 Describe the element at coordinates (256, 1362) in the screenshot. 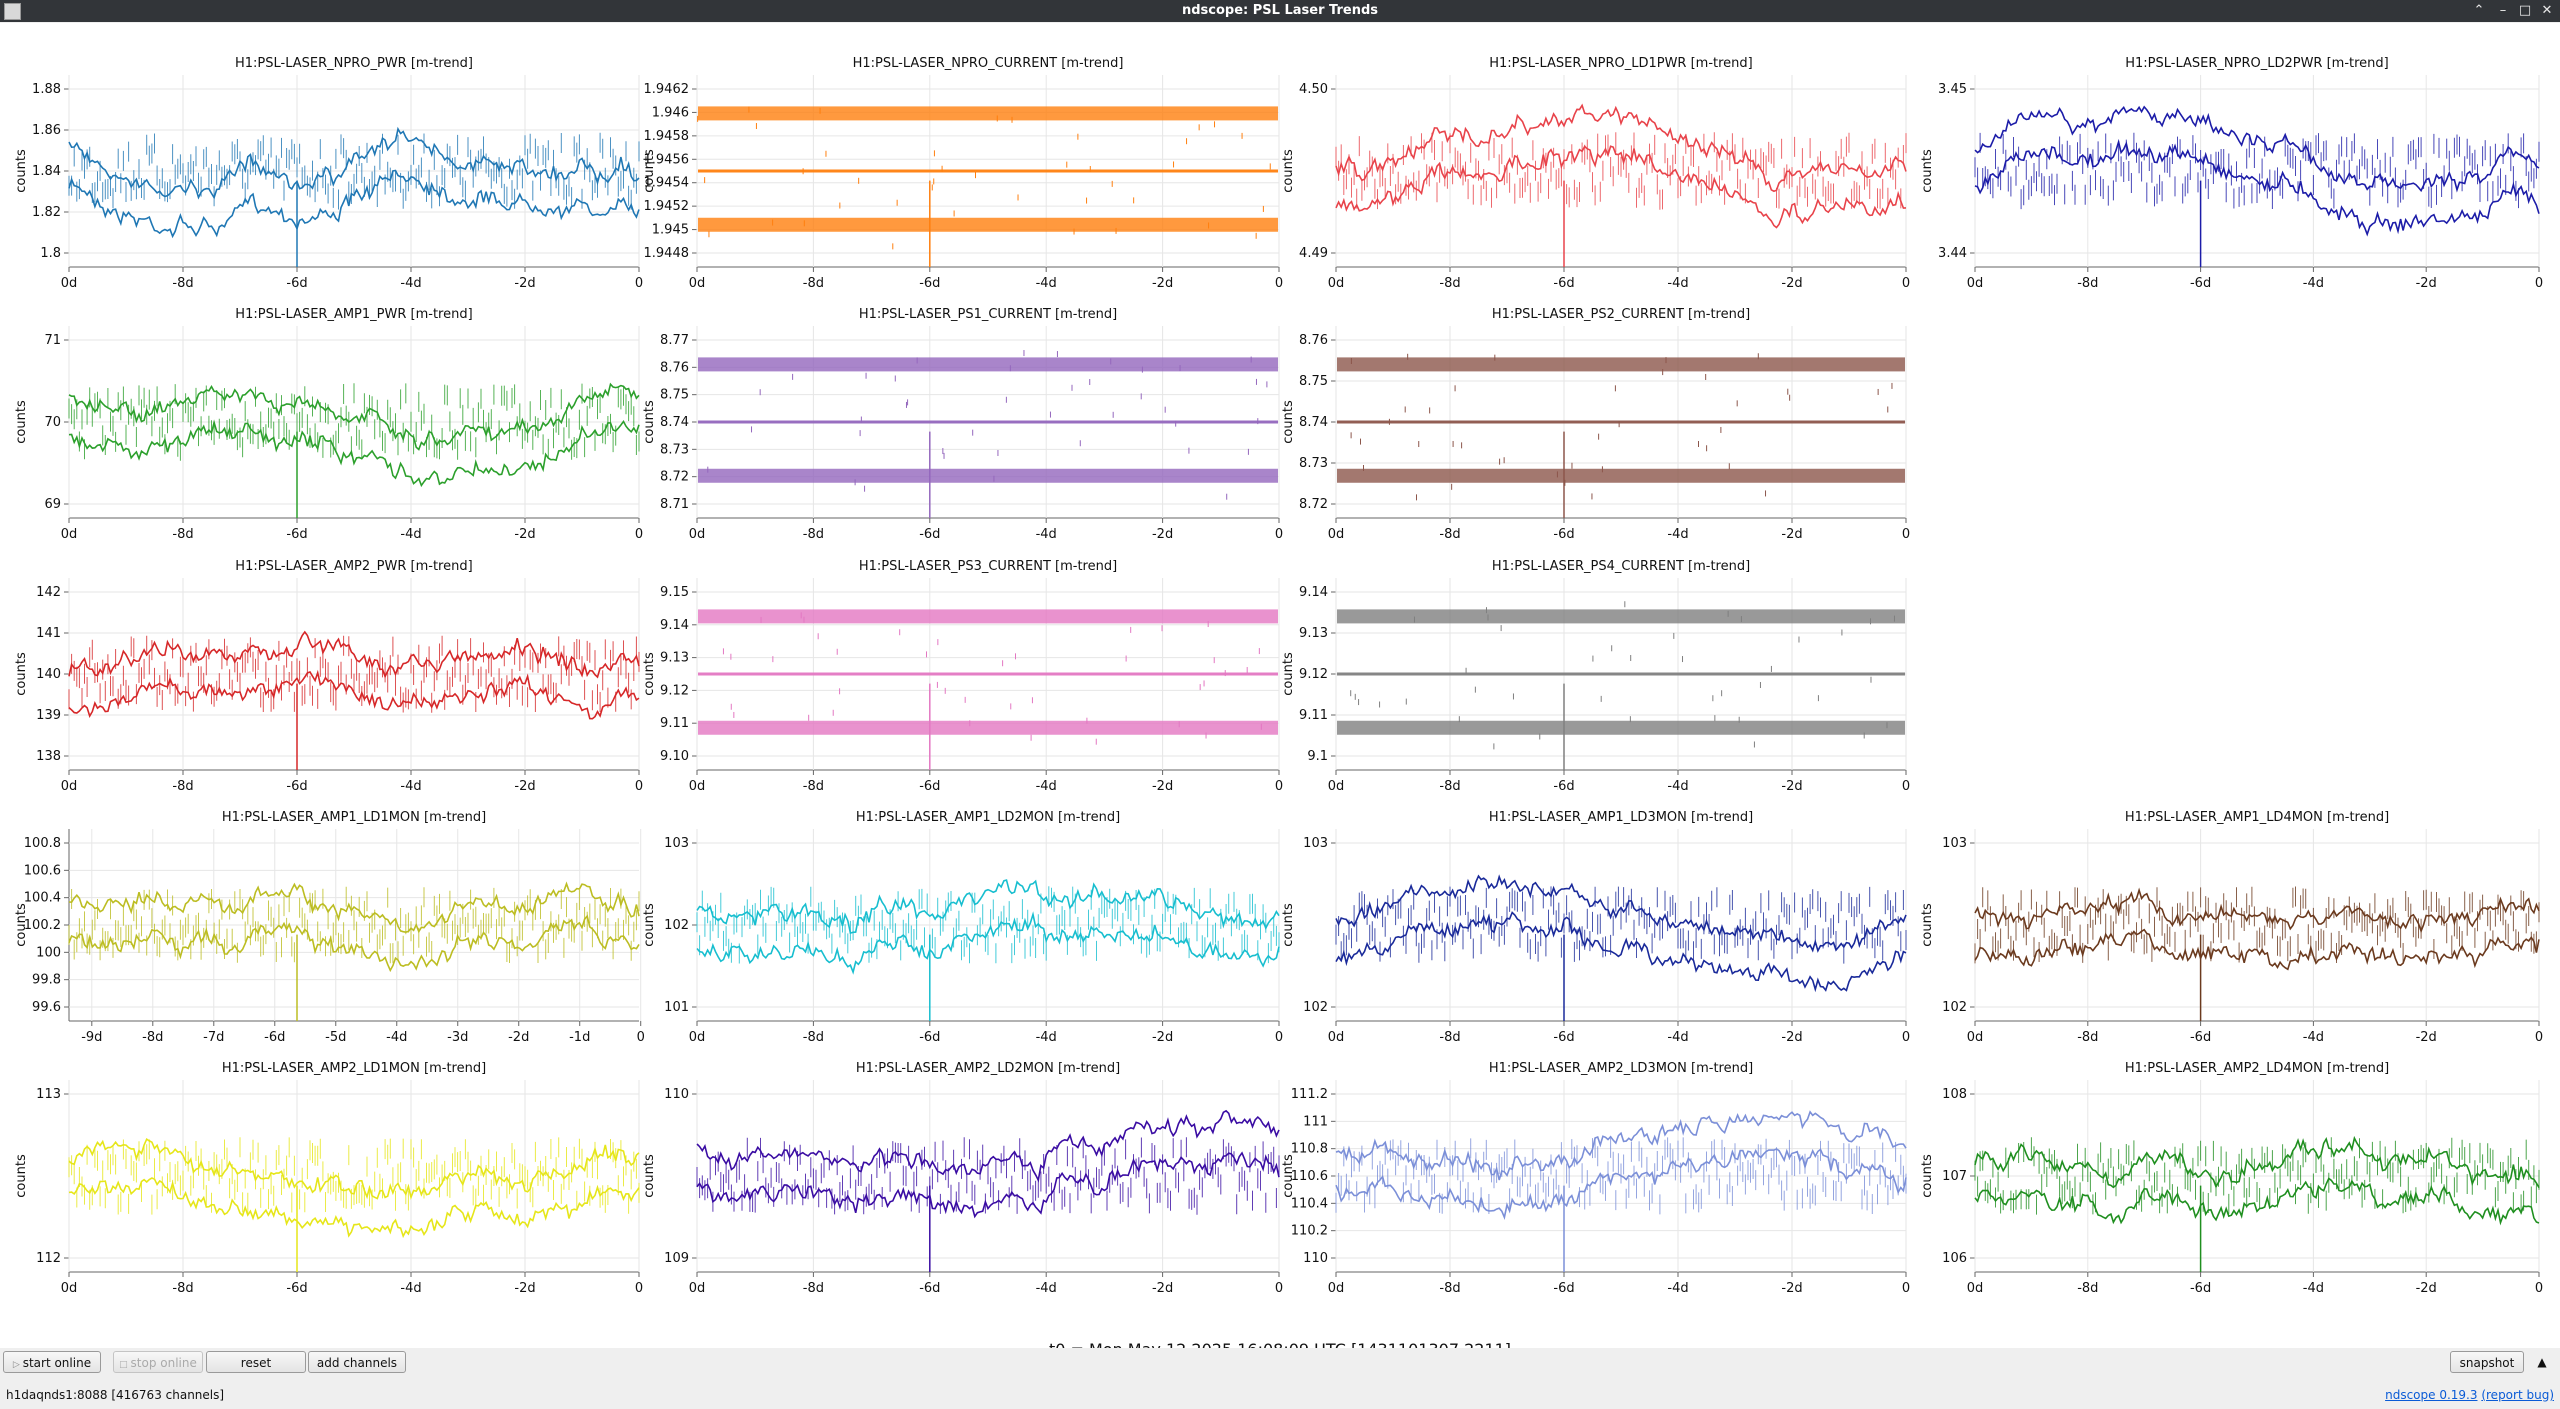

I see `reset-button: reset` at that location.